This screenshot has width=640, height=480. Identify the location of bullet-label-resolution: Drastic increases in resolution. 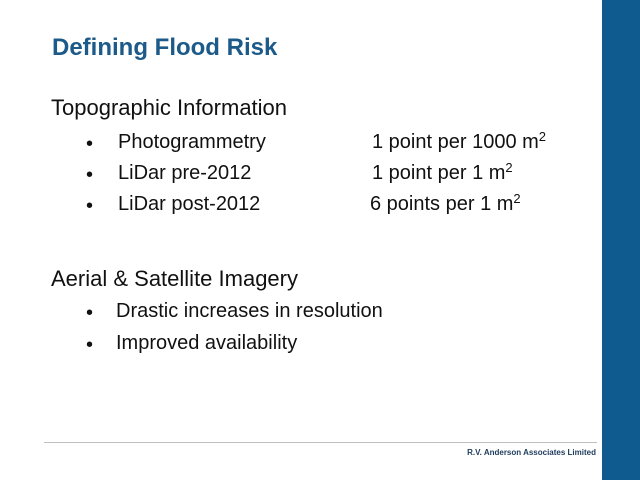
(249, 311).